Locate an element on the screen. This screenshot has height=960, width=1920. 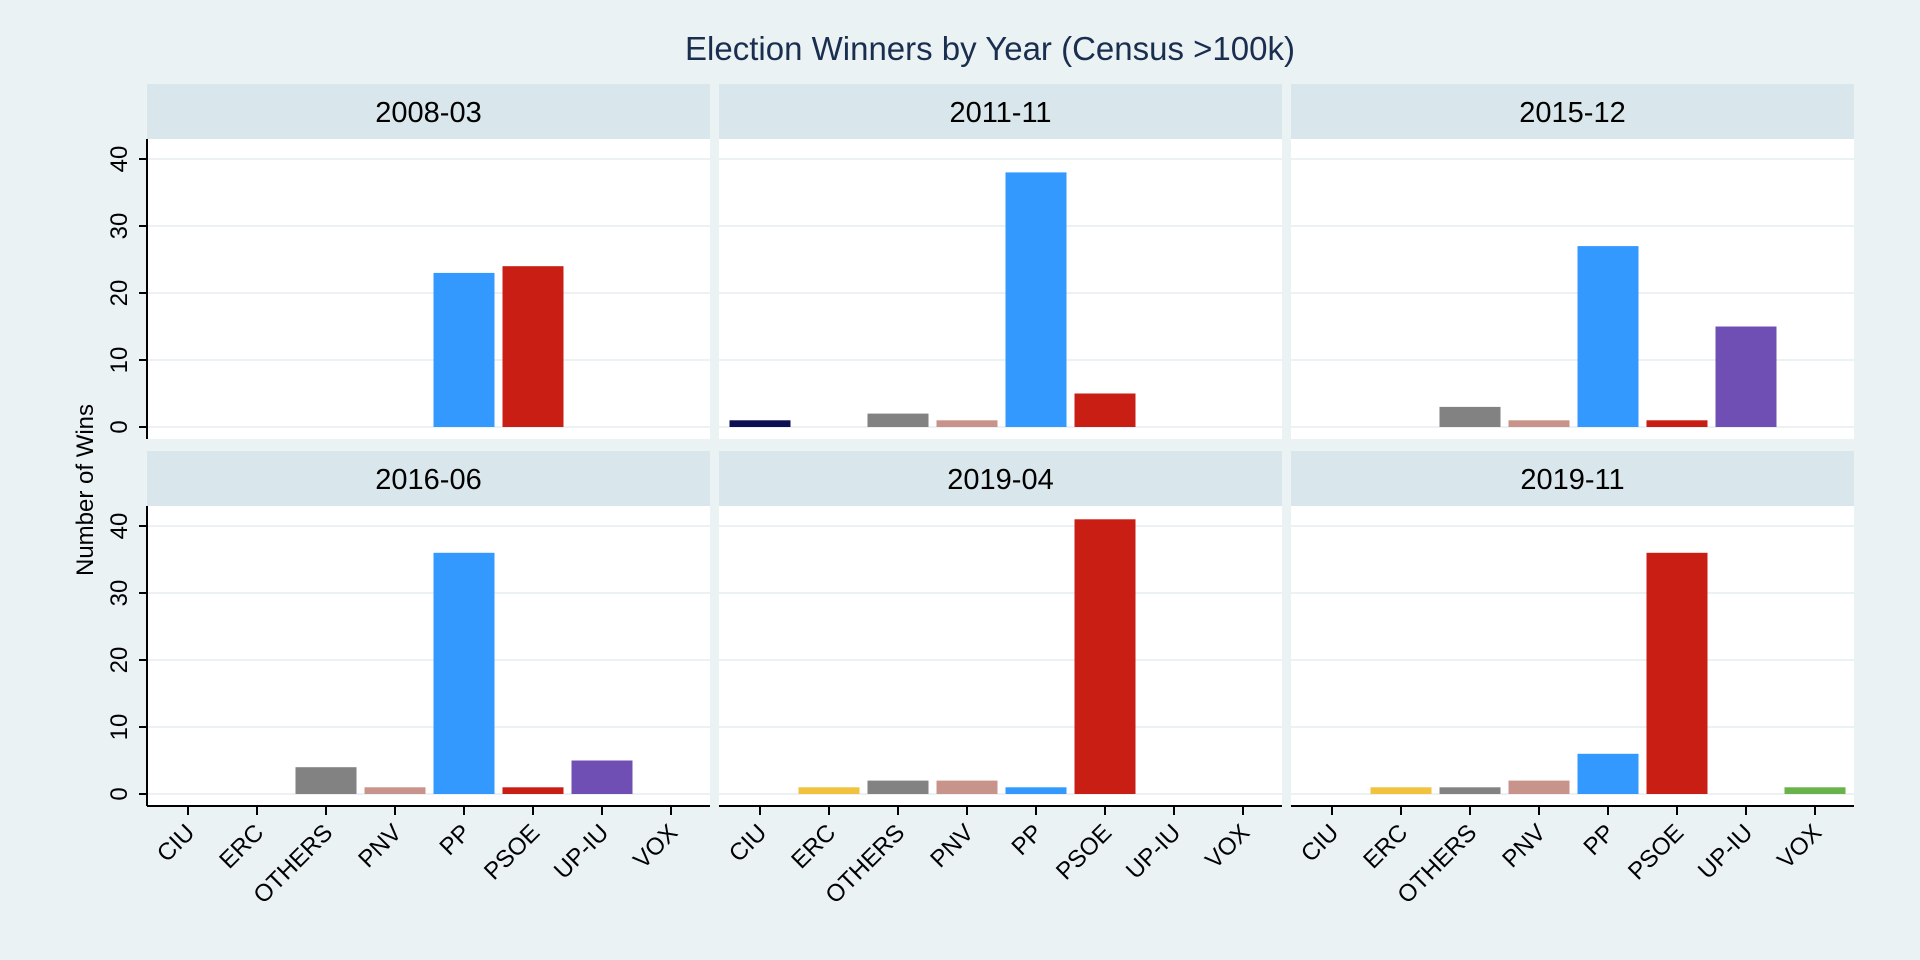
y-axis-label: Number of Wins is located at coordinates (85, 490).